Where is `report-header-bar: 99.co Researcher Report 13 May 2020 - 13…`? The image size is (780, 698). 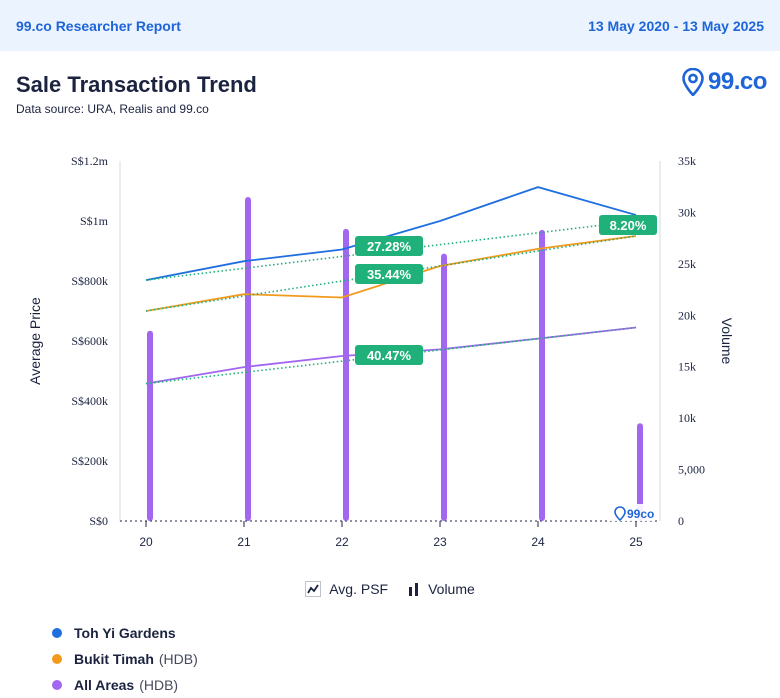 report-header-bar: 99.co Researcher Report 13 May 2020 - 13… is located at coordinates (390, 25).